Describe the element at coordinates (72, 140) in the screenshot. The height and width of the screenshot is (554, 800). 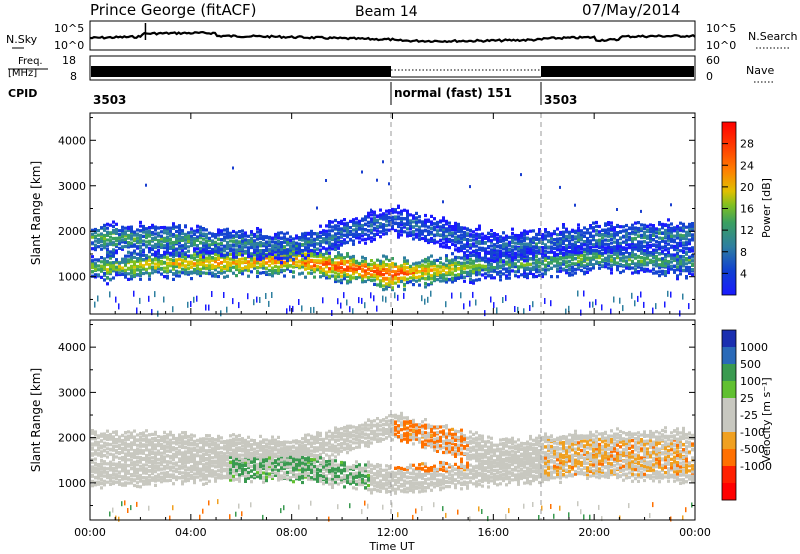
I see `power-ytick-3: 4000` at that location.